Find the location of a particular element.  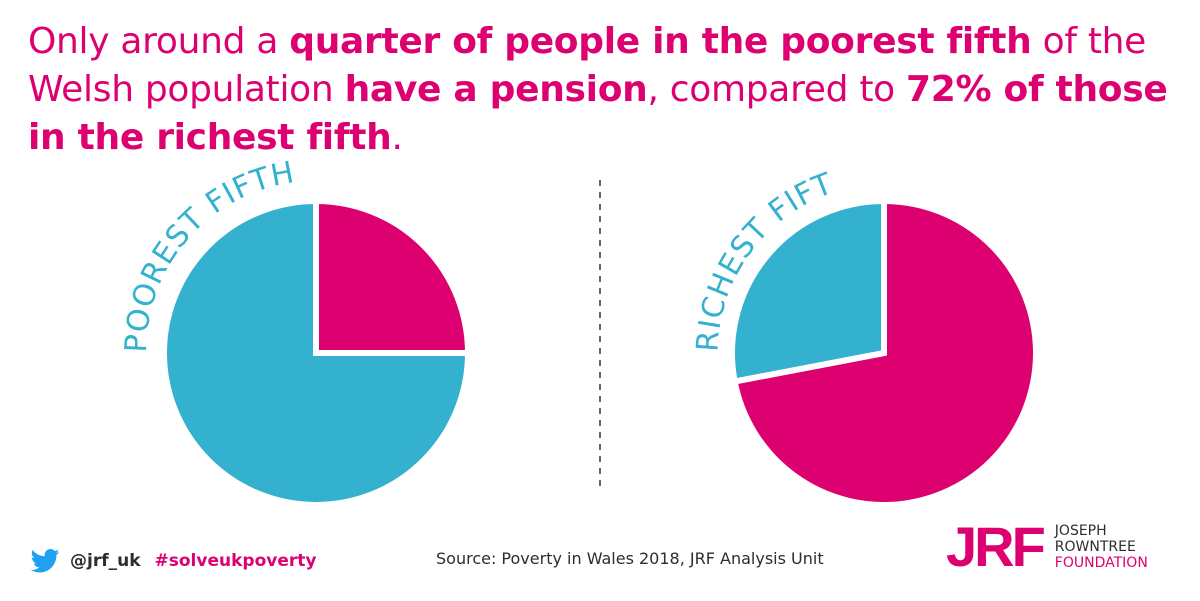

social-block: @jrf_uk #solveukpoverty is located at coordinates (173, 561).